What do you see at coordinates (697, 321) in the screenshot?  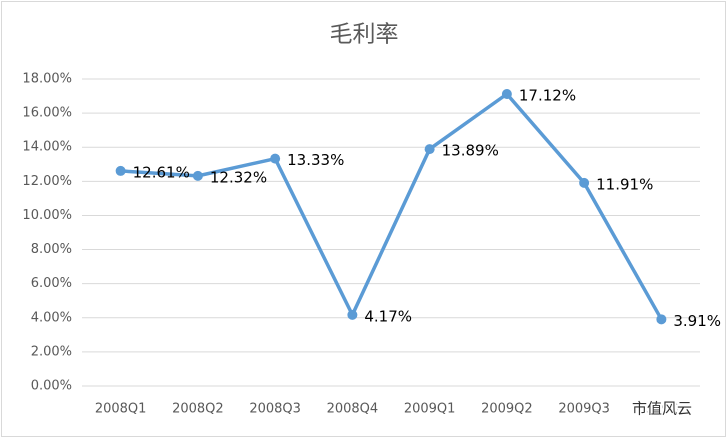 I see `value-label: 3.91%` at bounding box center [697, 321].